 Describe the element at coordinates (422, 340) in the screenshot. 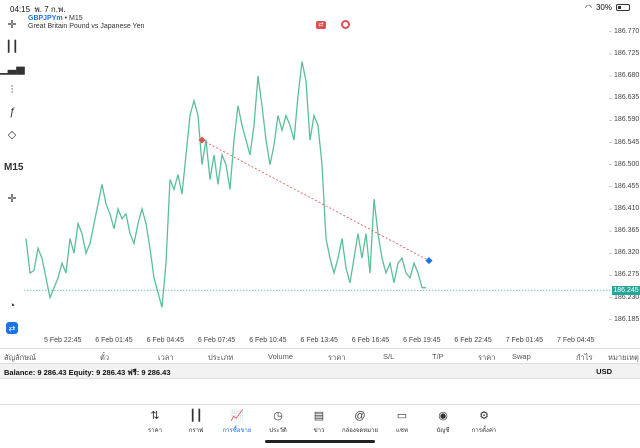

I see `time-tick: 6 Feb 19:45` at that location.